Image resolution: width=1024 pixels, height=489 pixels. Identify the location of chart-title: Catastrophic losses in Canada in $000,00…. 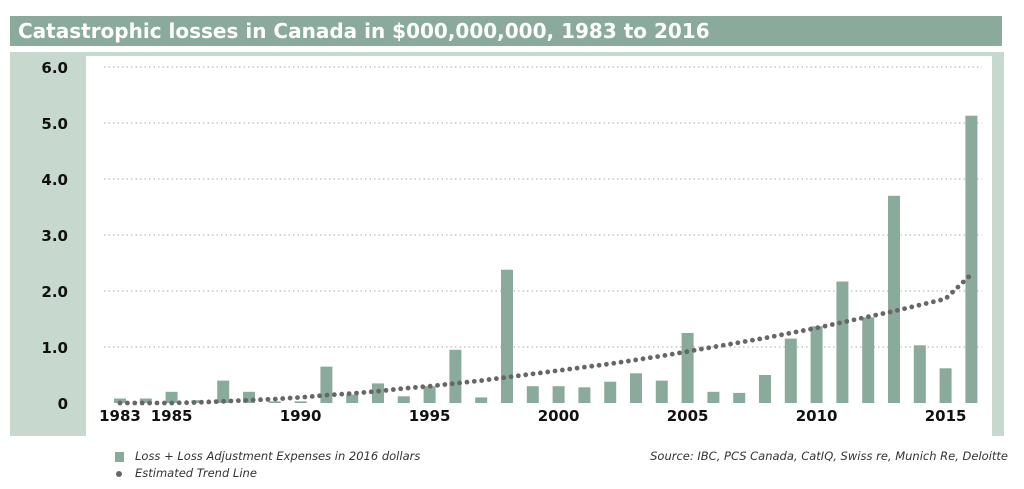
(364, 31).